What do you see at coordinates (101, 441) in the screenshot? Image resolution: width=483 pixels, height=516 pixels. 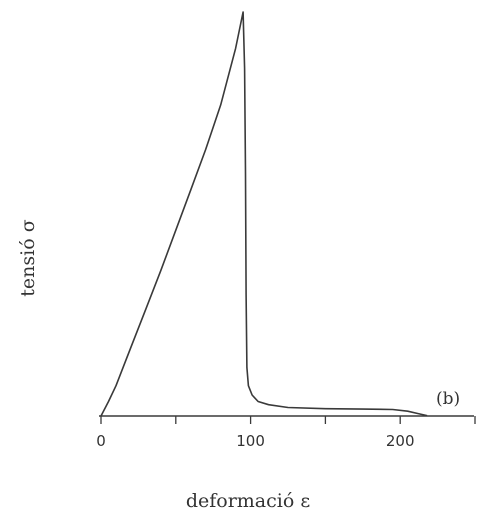 I see `x-tick-label: 0` at bounding box center [101, 441].